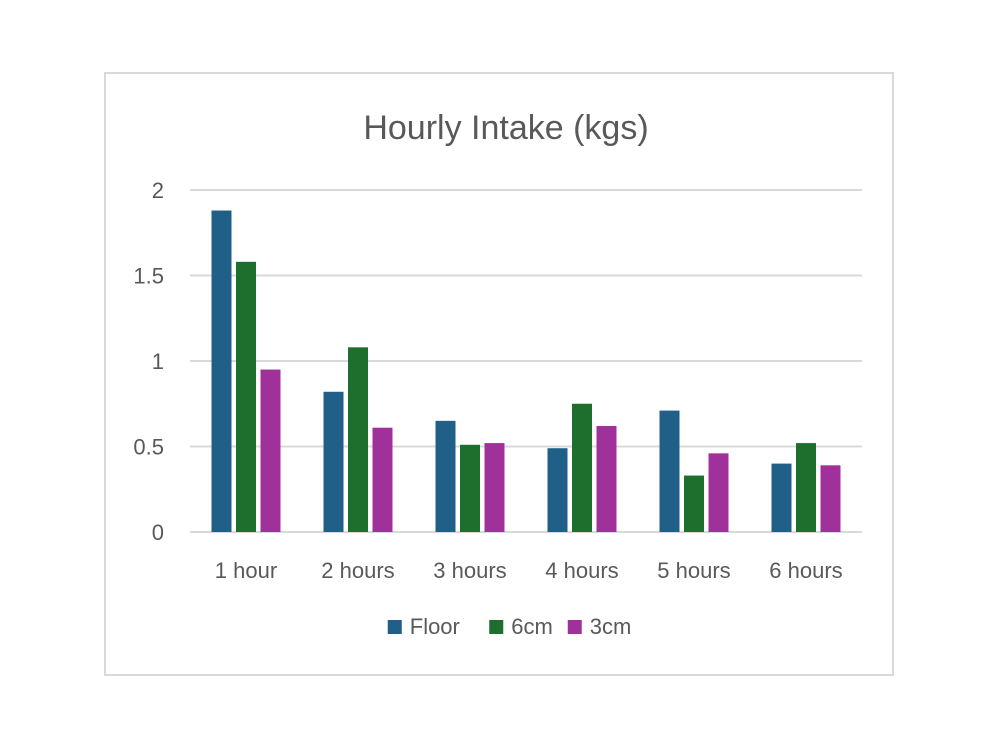  I want to click on x-tick-label: 6 hours, so click(805, 570).